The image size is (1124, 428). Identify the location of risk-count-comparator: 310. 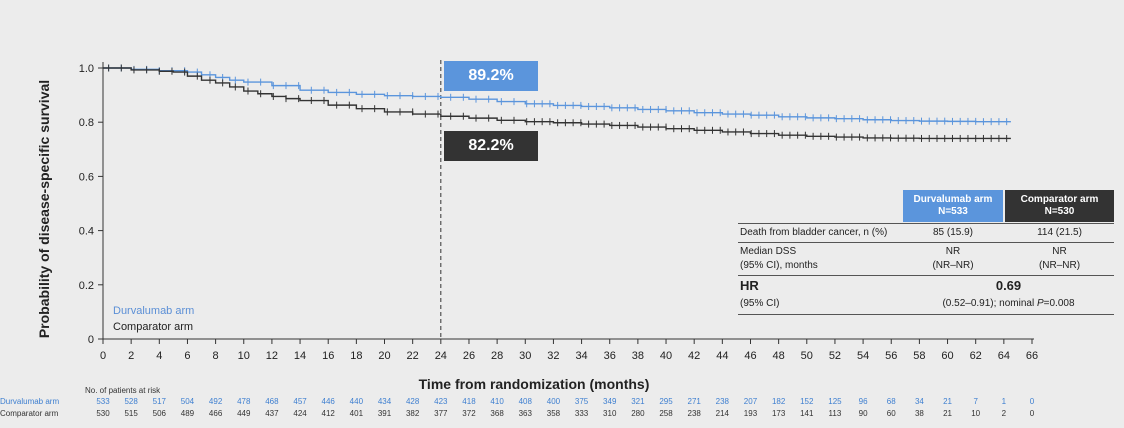
(610, 413).